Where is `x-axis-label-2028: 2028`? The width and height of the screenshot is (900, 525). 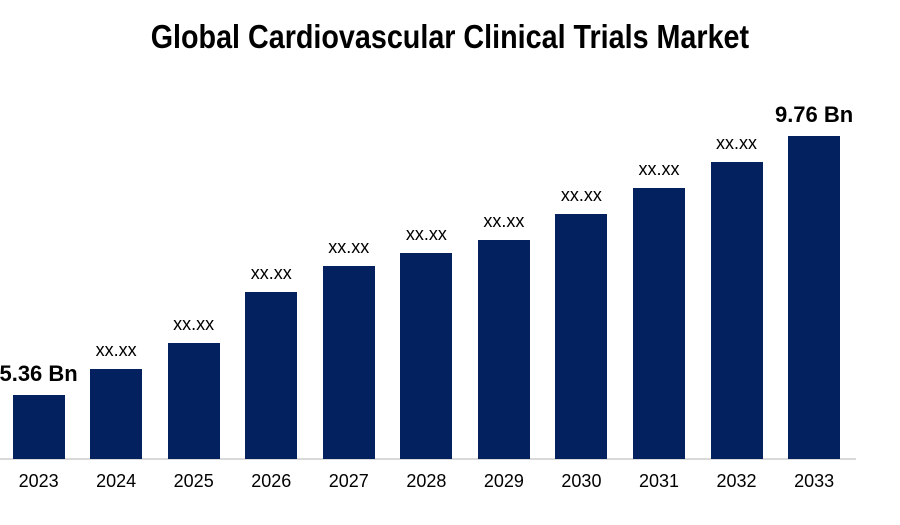
x-axis-label-2028: 2028 is located at coordinates (426, 481).